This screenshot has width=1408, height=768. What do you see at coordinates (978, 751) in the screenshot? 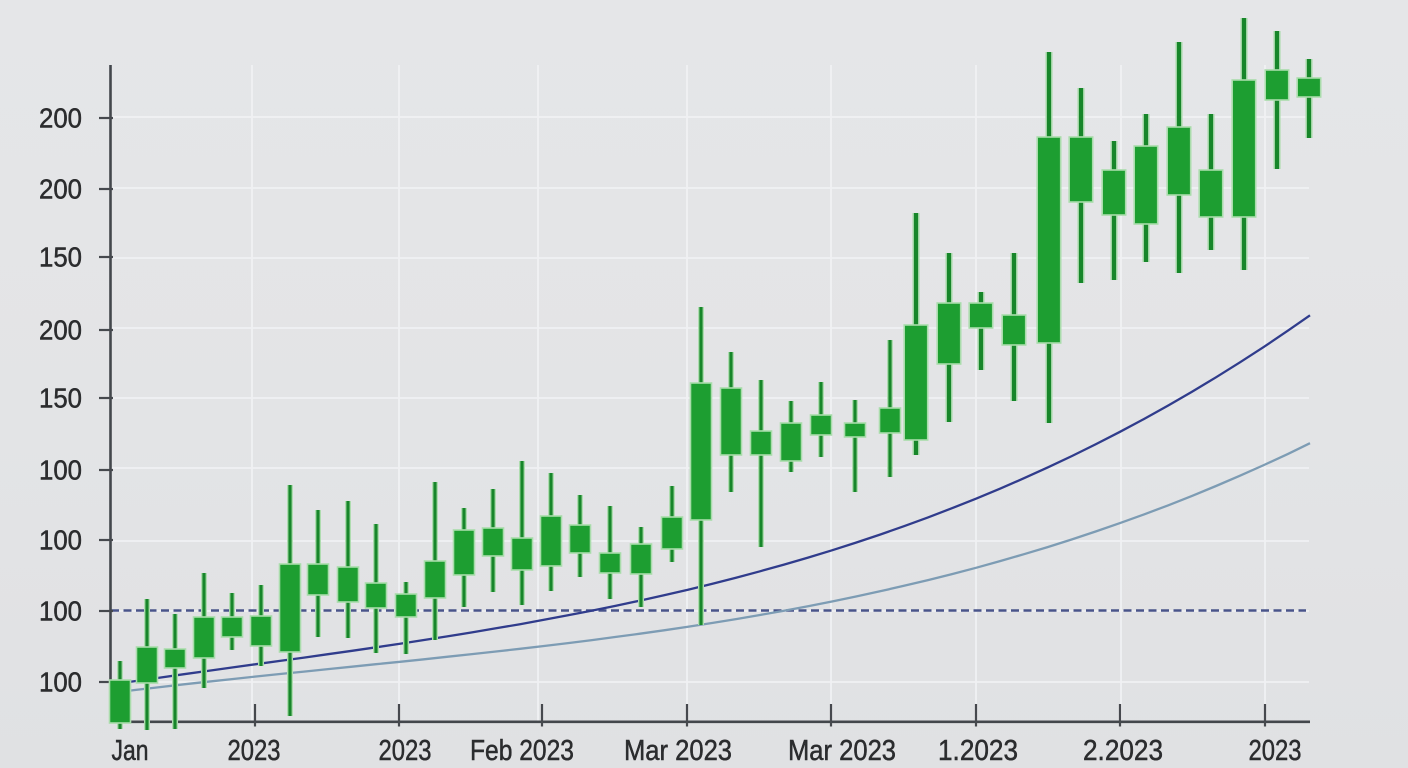
I see `svg-text: 1.2023` at bounding box center [978, 751].